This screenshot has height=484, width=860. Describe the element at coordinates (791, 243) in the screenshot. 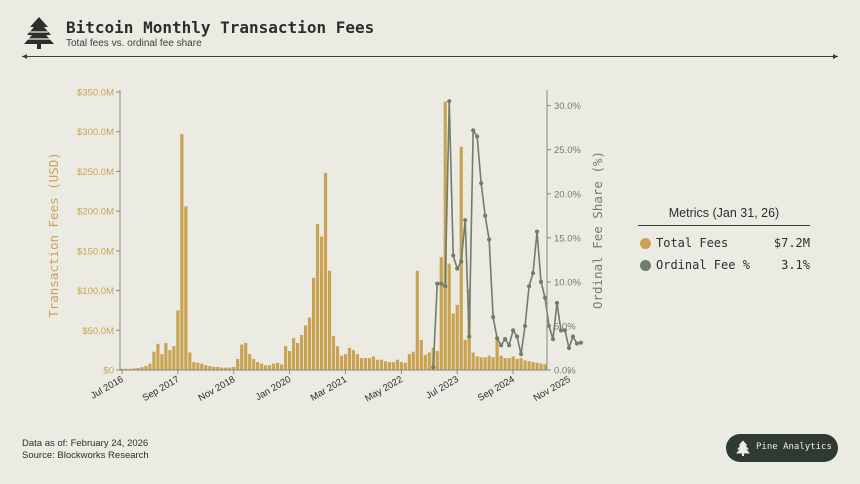

I see `metric-value: $7.2M` at that location.